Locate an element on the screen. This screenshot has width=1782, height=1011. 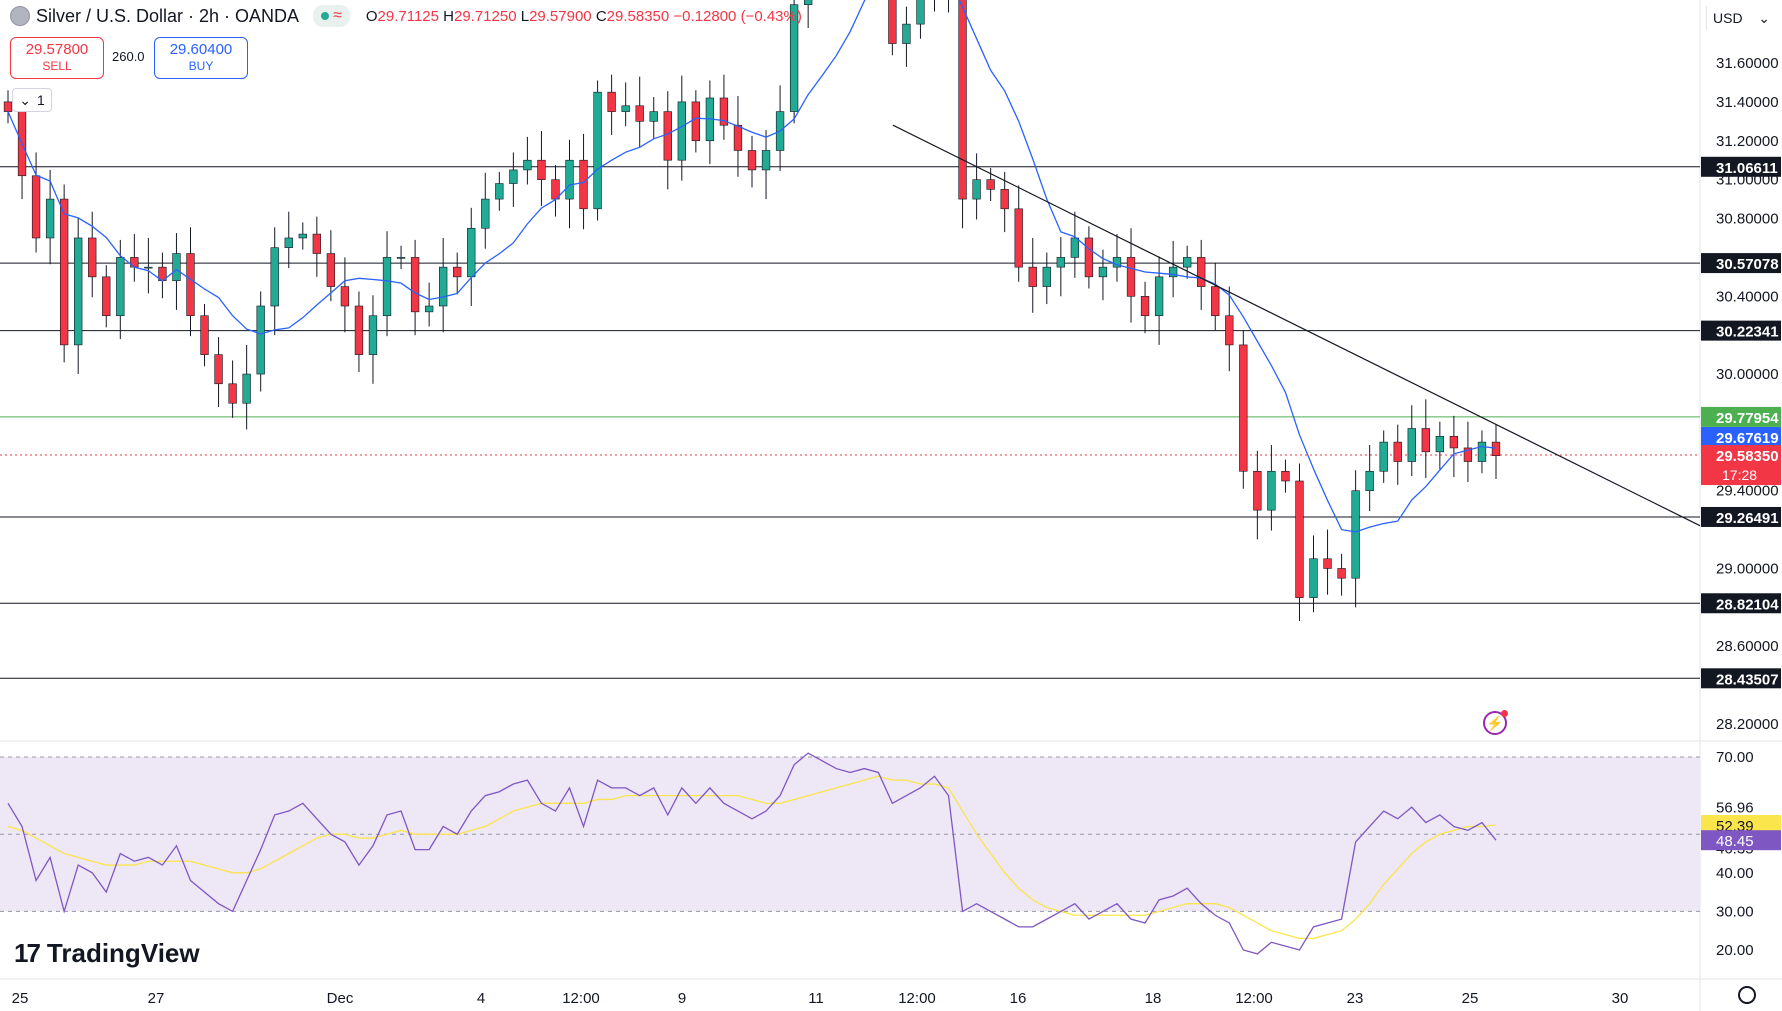
spread-value: 260.0 is located at coordinates (128, 56).